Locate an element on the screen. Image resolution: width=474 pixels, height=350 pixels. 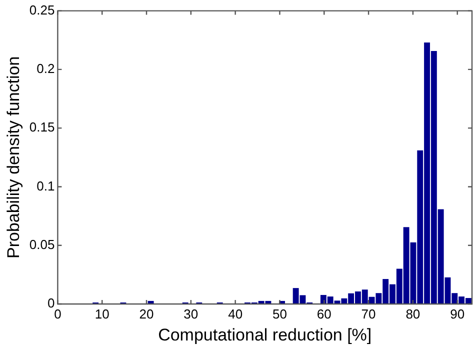
y-axis-title: Probability density function is located at coordinates (13, 157).